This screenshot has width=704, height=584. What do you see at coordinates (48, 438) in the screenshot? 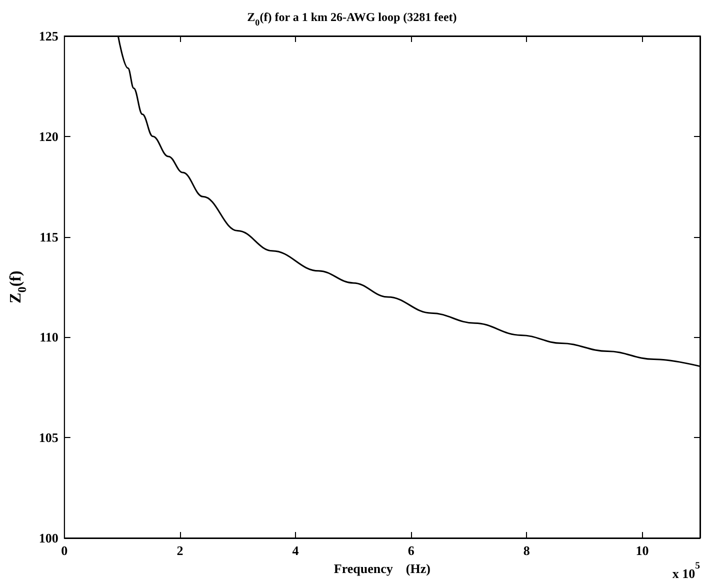
I see `y-tick-label: 105` at bounding box center [48, 438].